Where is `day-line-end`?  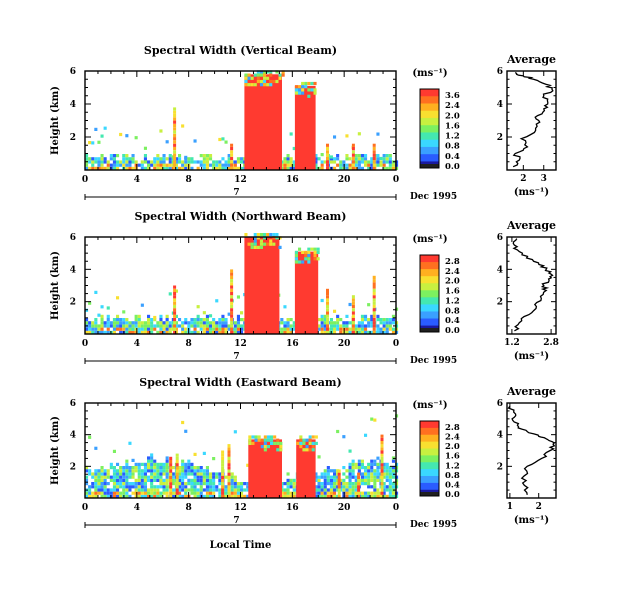
day-line-end is located at coordinates (240, 525).